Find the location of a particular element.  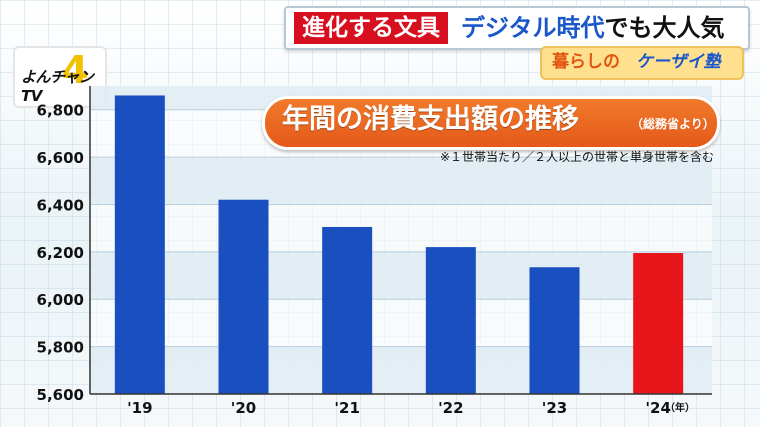

caption-bar: 進化する文具 デジタル時代でも大人気 is located at coordinates (380, 26).